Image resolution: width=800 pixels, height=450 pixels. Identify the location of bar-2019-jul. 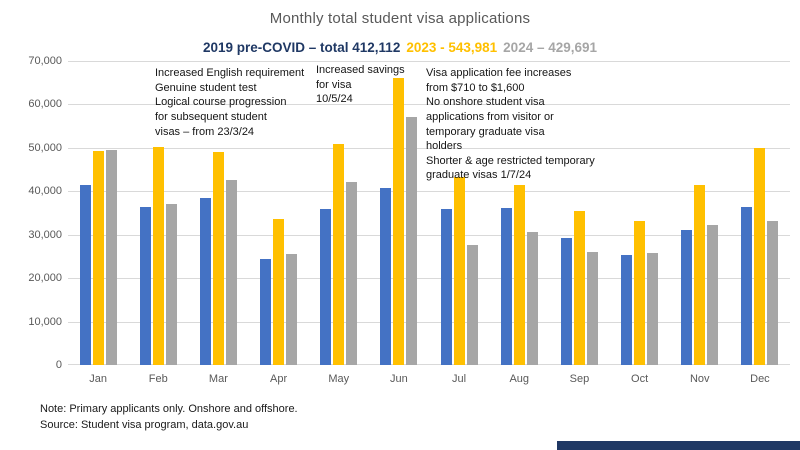
(446, 287).